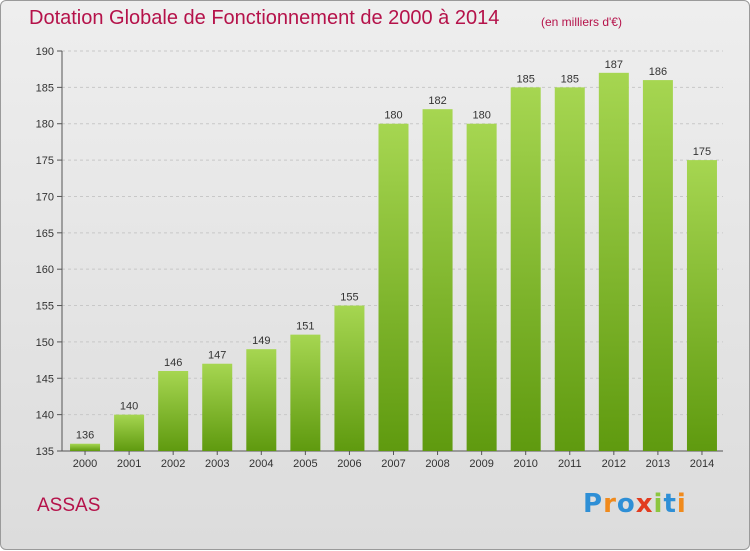  What do you see at coordinates (261, 341) in the screenshot?
I see `bar-value-label: 149` at bounding box center [261, 341].